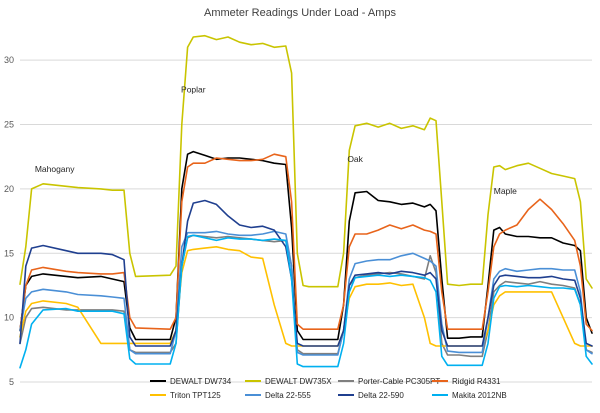  I want to click on legend-label: Delta 22-555, so click(288, 395).